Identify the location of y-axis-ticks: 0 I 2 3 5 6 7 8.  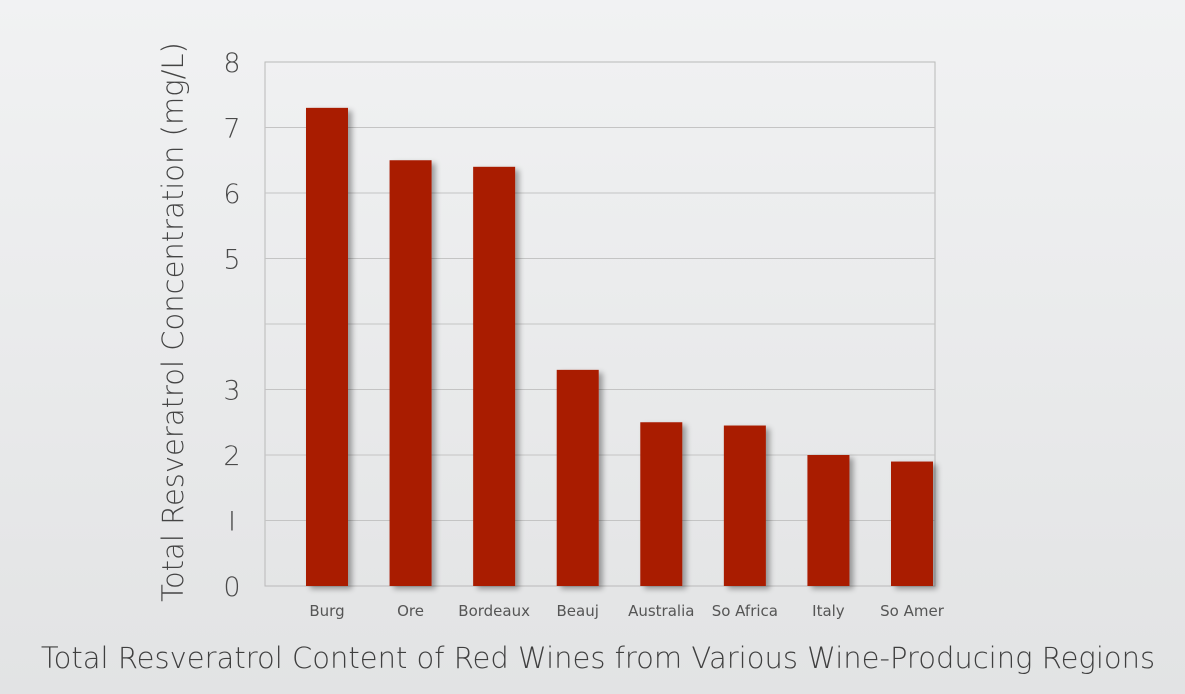
(231, 325).